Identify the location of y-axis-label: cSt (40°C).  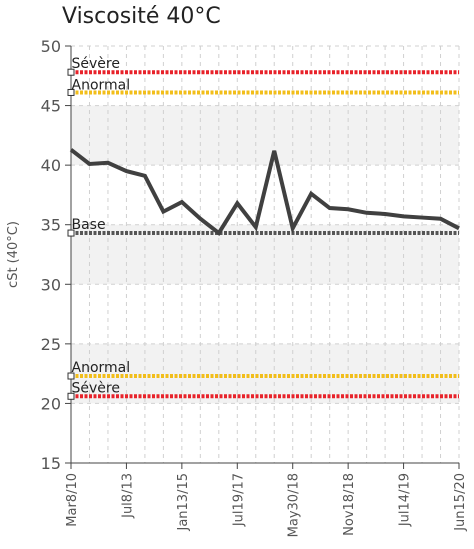
(13, 254).